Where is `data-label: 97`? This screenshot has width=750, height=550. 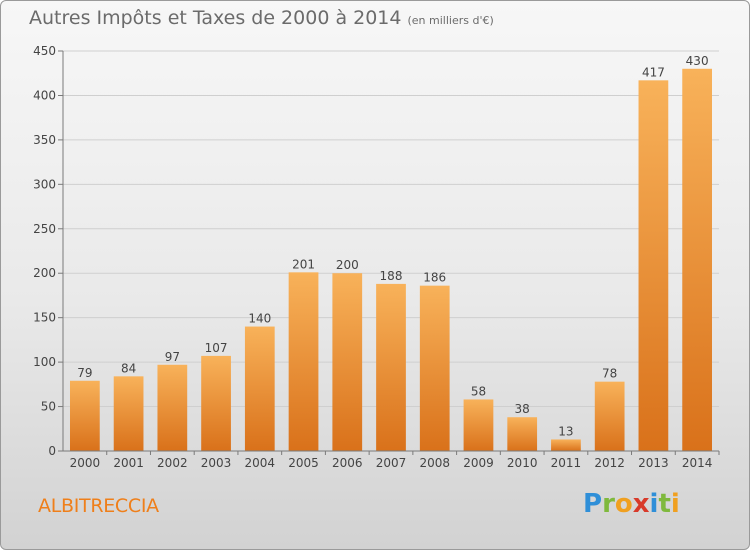
data-label: 97 is located at coordinates (172, 357).